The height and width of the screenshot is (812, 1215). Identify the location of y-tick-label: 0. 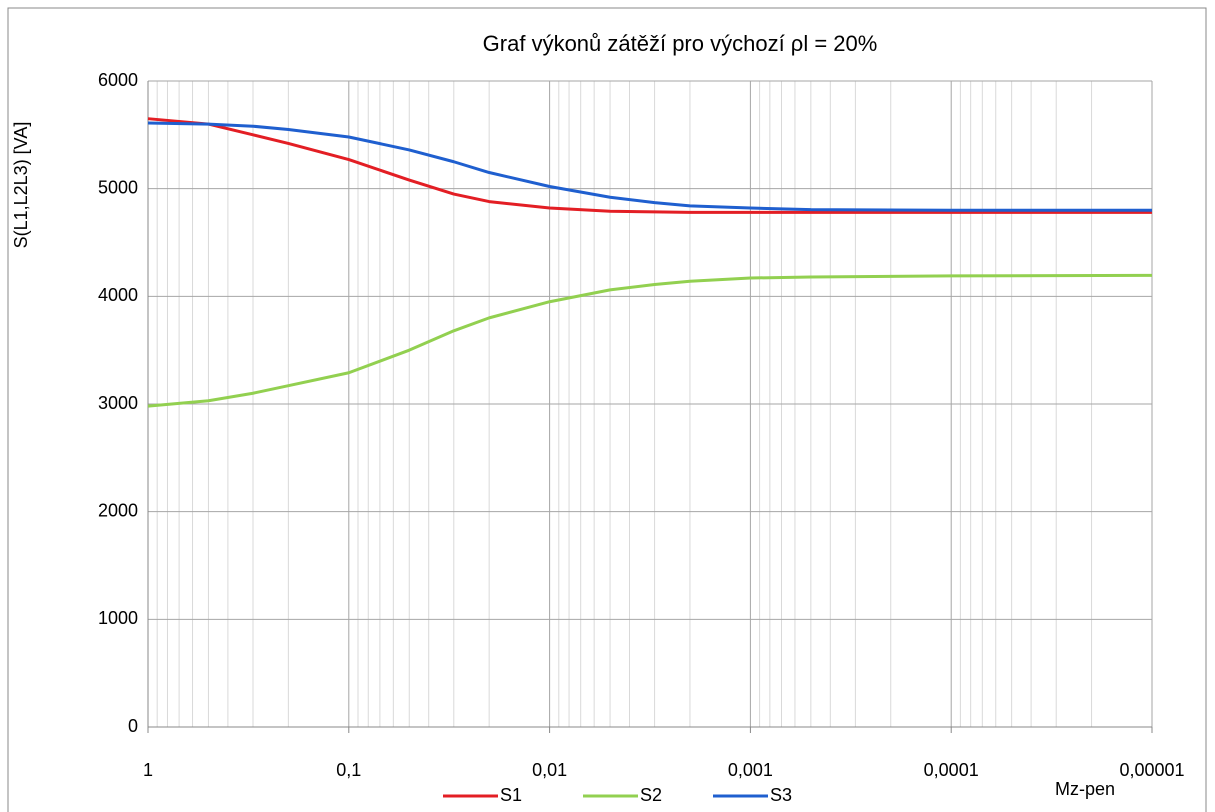
(133, 726).